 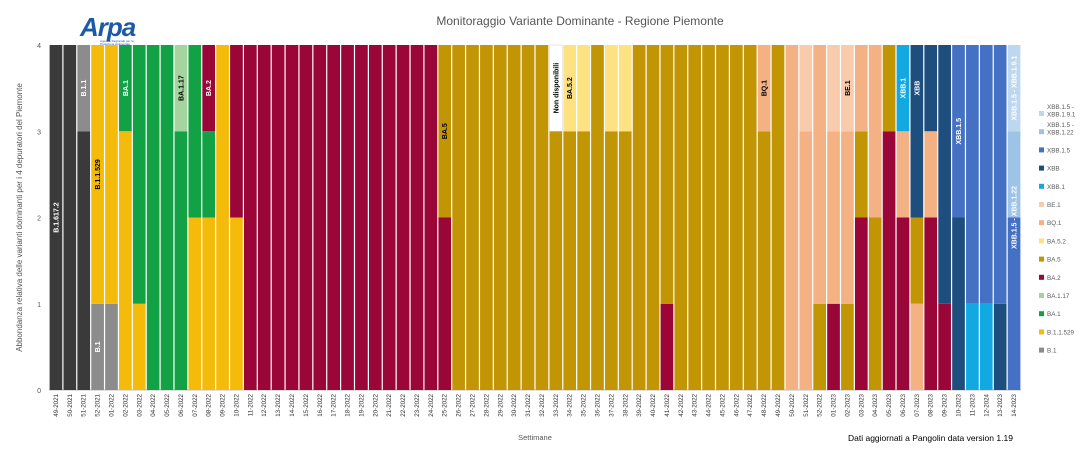 What do you see at coordinates (556, 404) in the screenshot?
I see `x-tick-label: 33-2022` at bounding box center [556, 404].